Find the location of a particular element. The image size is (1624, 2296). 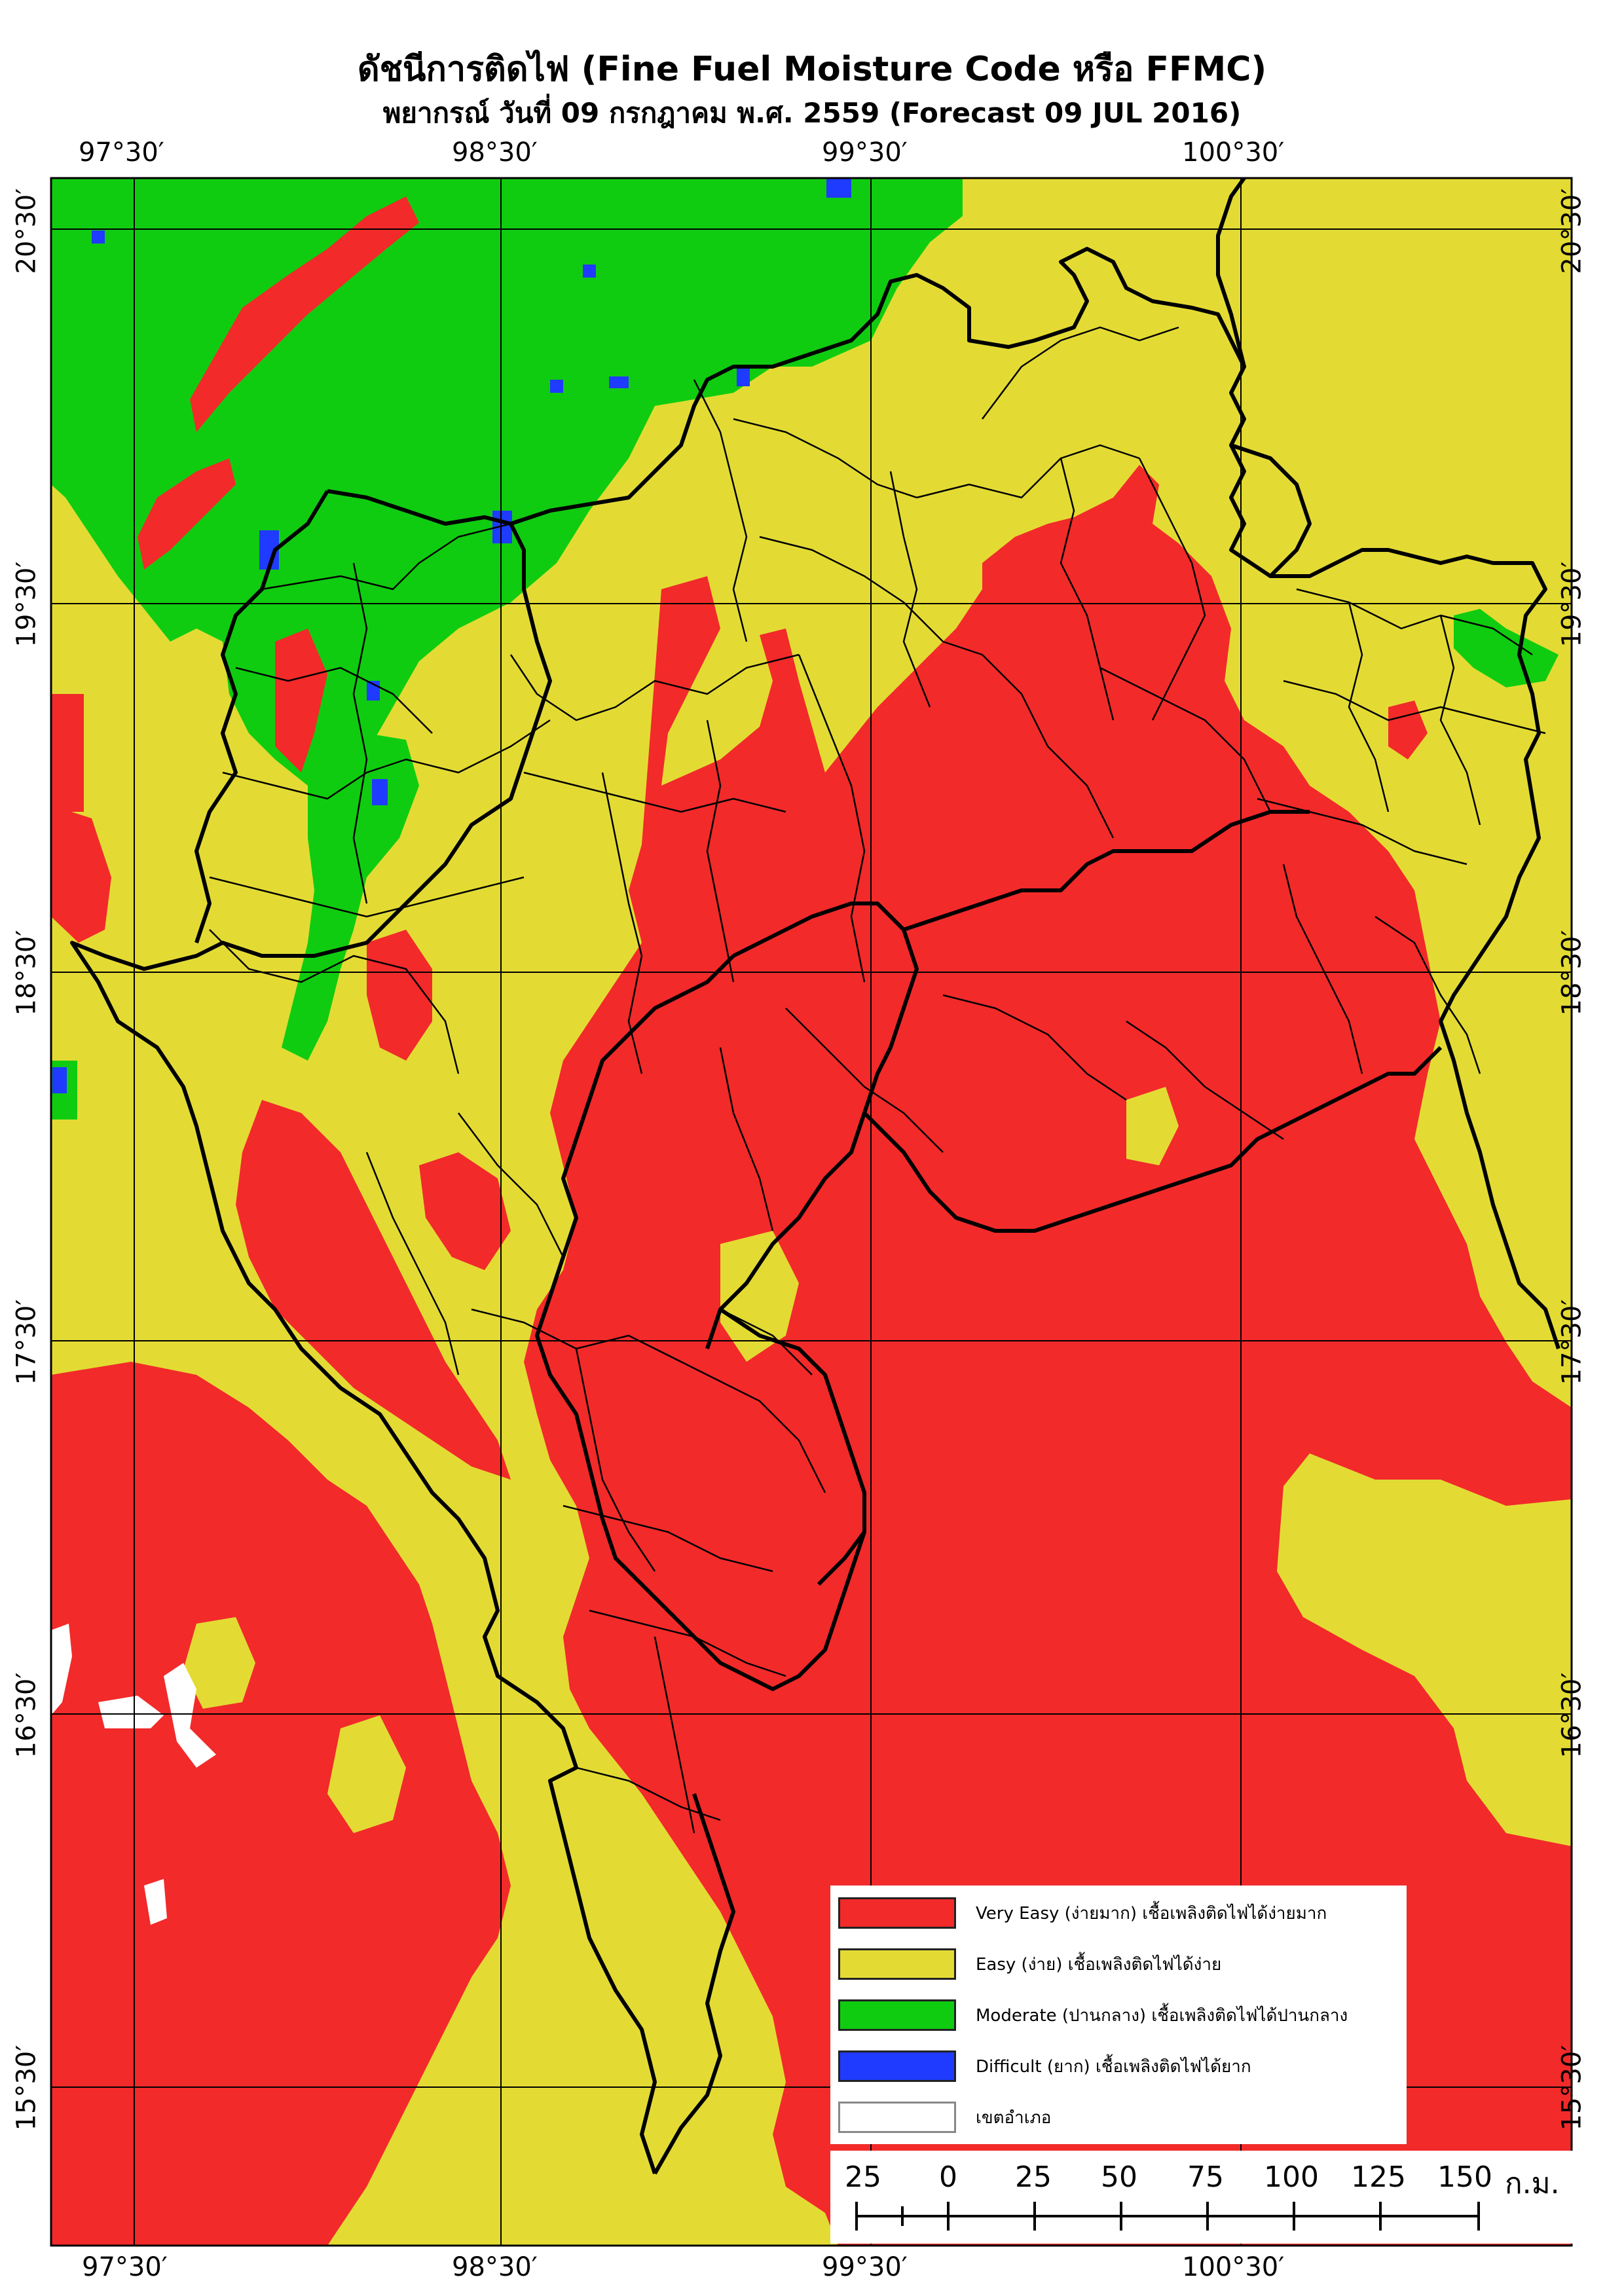

lon-label-top-2: 98°30′ is located at coordinates (495, 152).